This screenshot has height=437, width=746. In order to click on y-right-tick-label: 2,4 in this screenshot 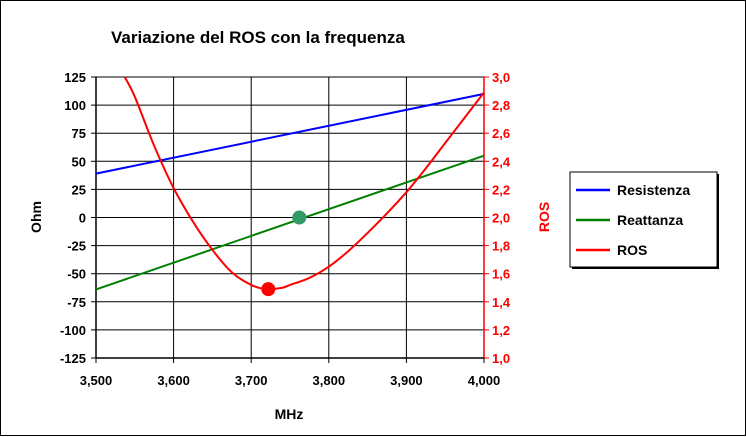, I will do `click(501, 161)`.